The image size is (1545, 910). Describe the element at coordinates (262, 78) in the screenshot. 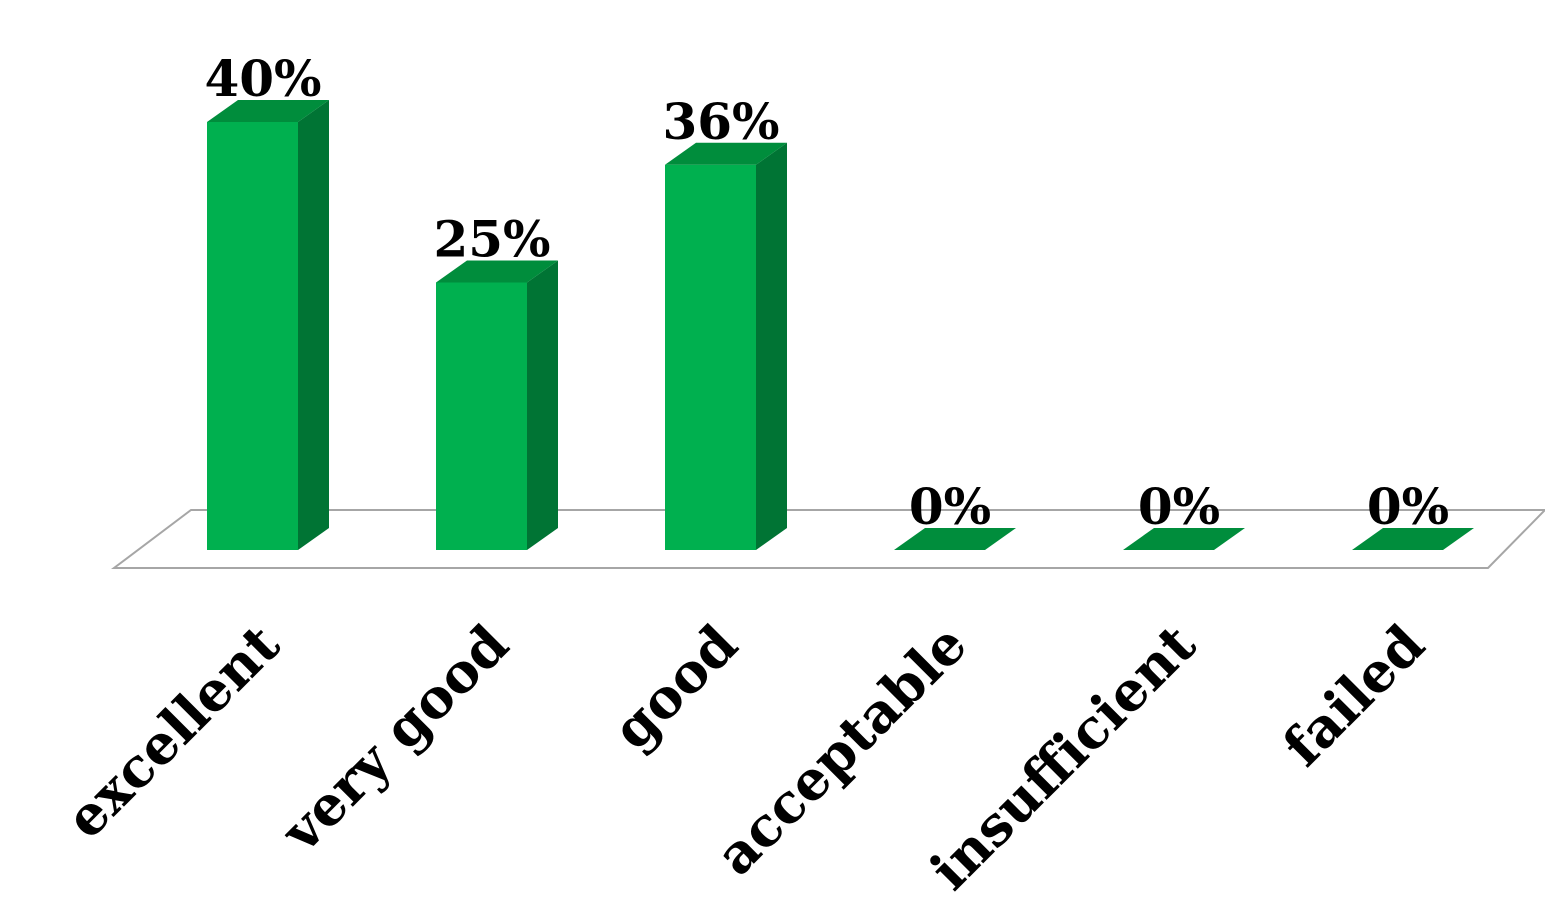

I see `data-label: 40%` at that location.